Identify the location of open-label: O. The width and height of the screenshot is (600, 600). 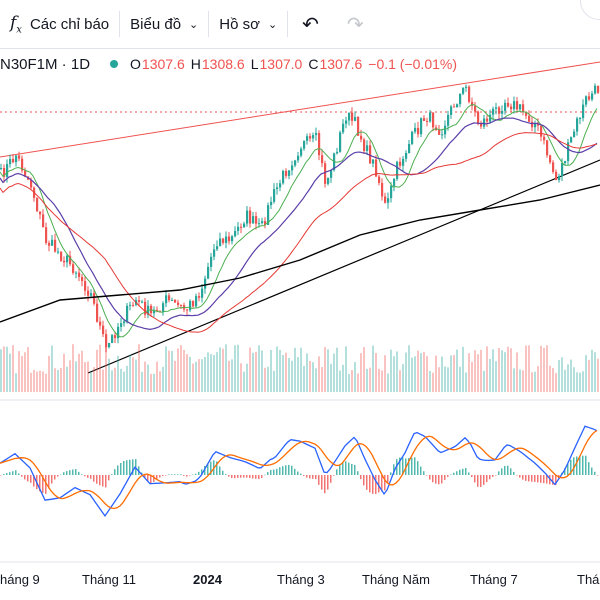
(135, 64).